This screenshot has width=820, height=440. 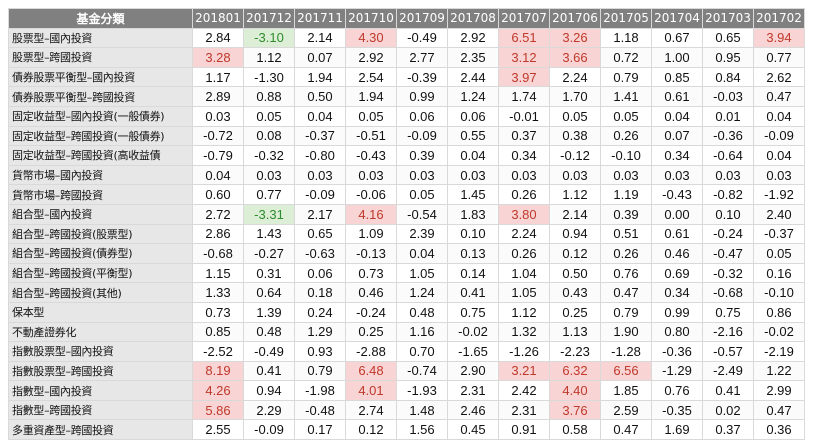 What do you see at coordinates (269, 234) in the screenshot?
I see `value-cell: 1.43` at bounding box center [269, 234].